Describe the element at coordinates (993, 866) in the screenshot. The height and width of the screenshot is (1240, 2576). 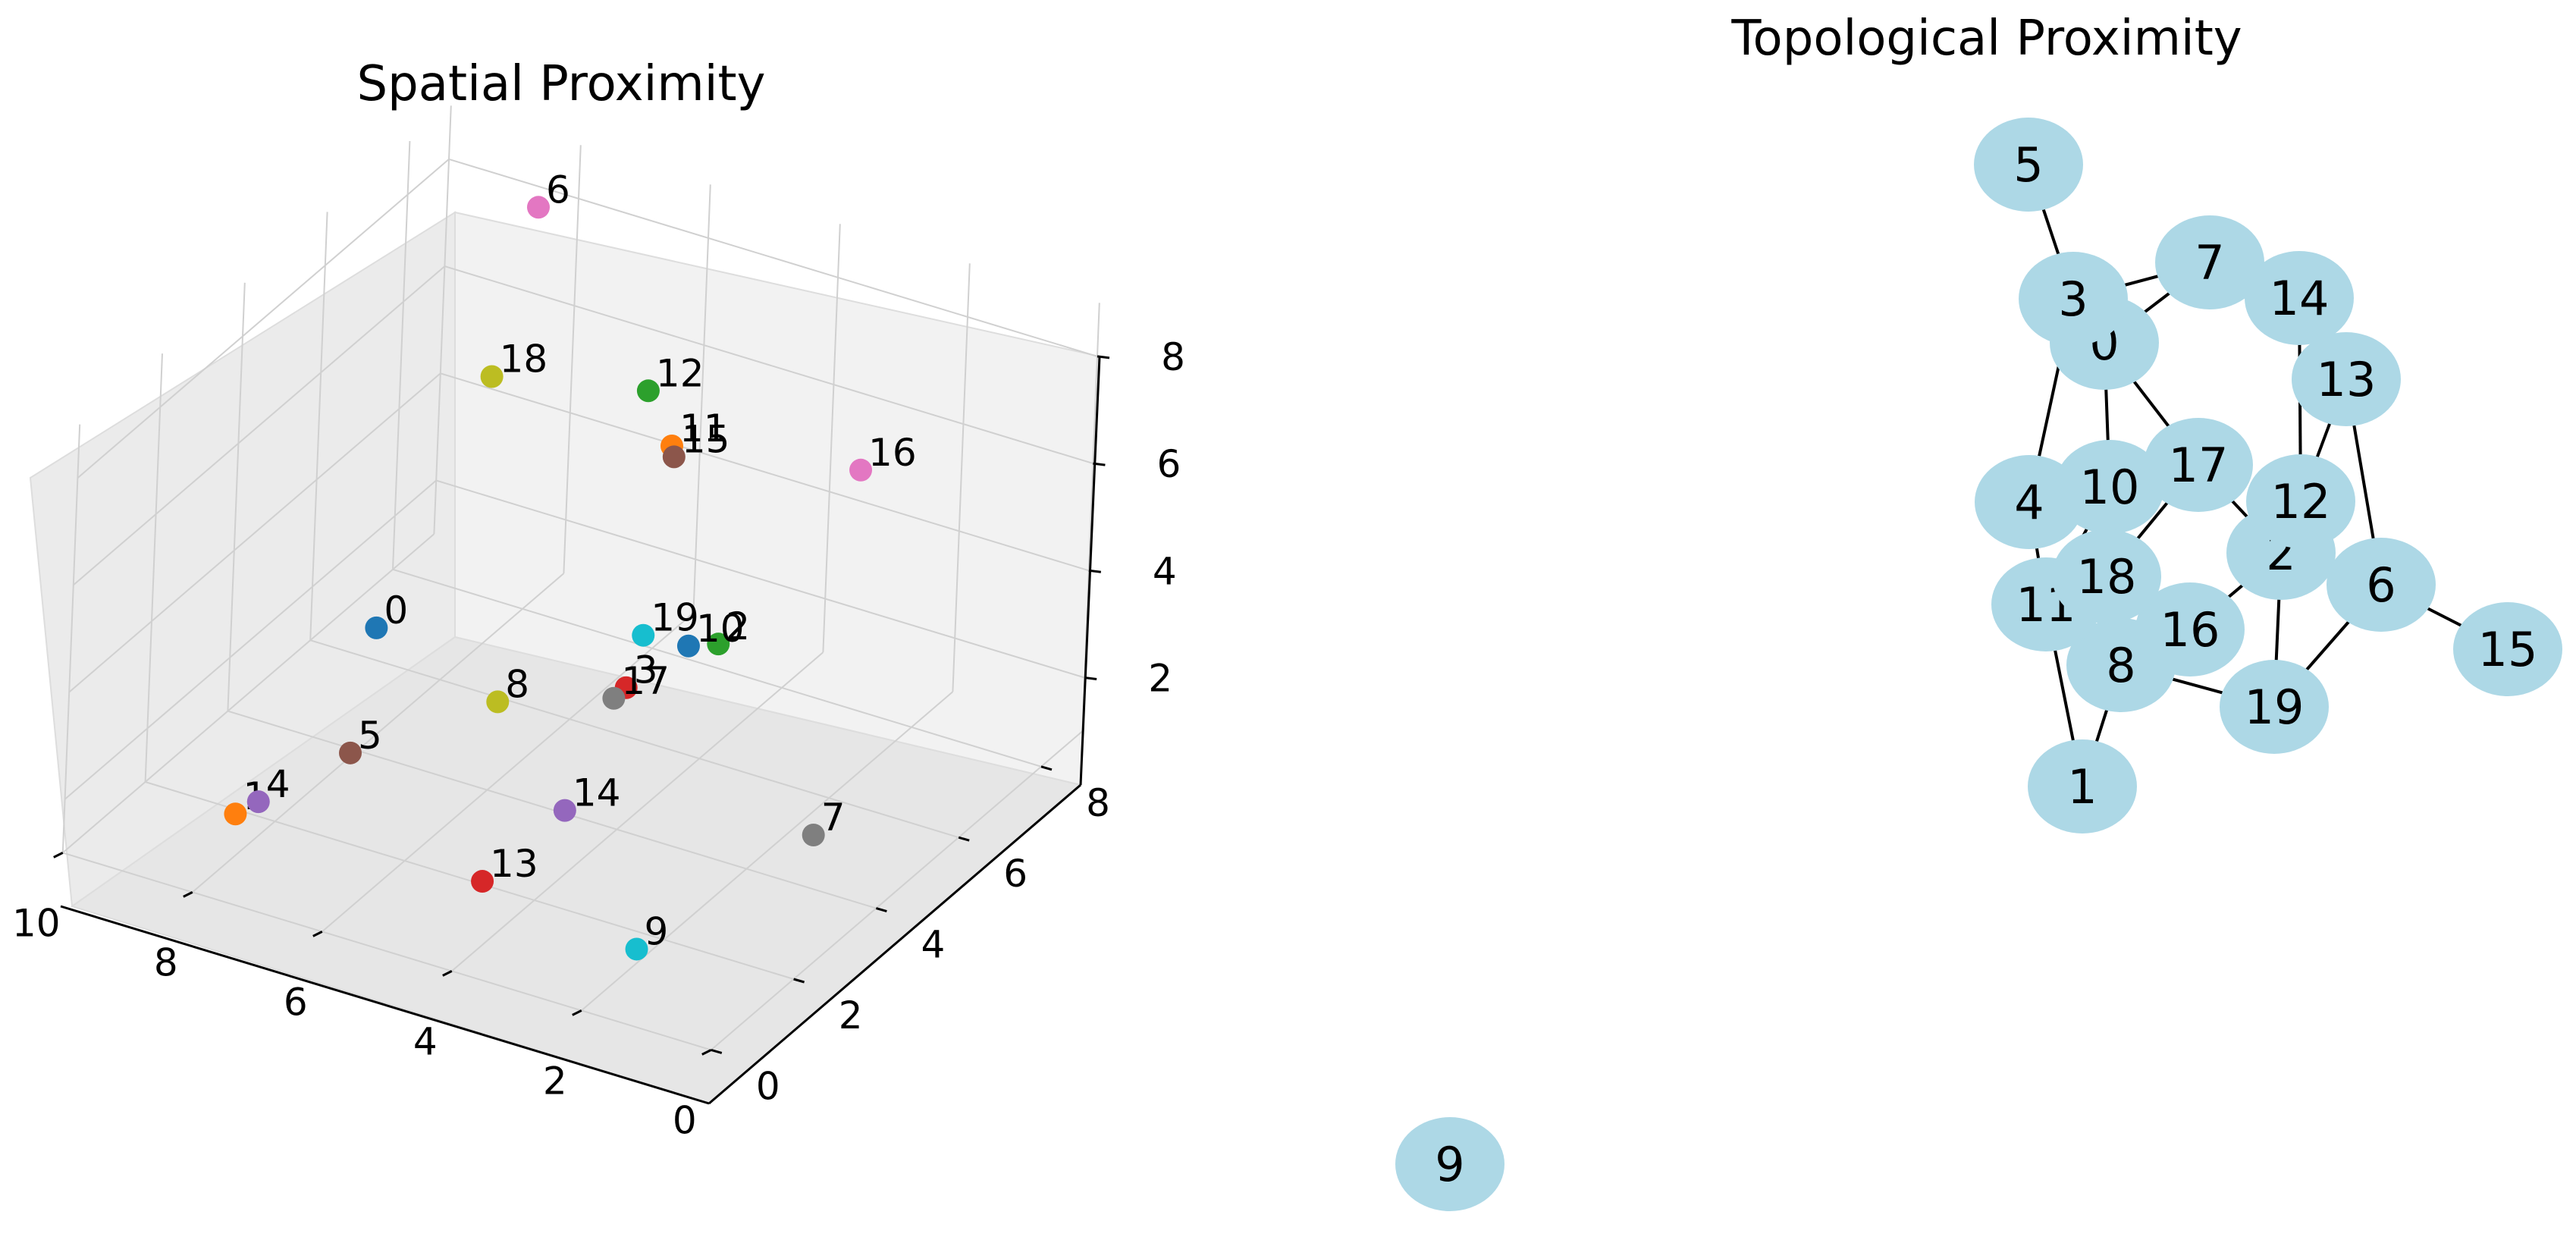
I see `y-tick: 6` at that location.